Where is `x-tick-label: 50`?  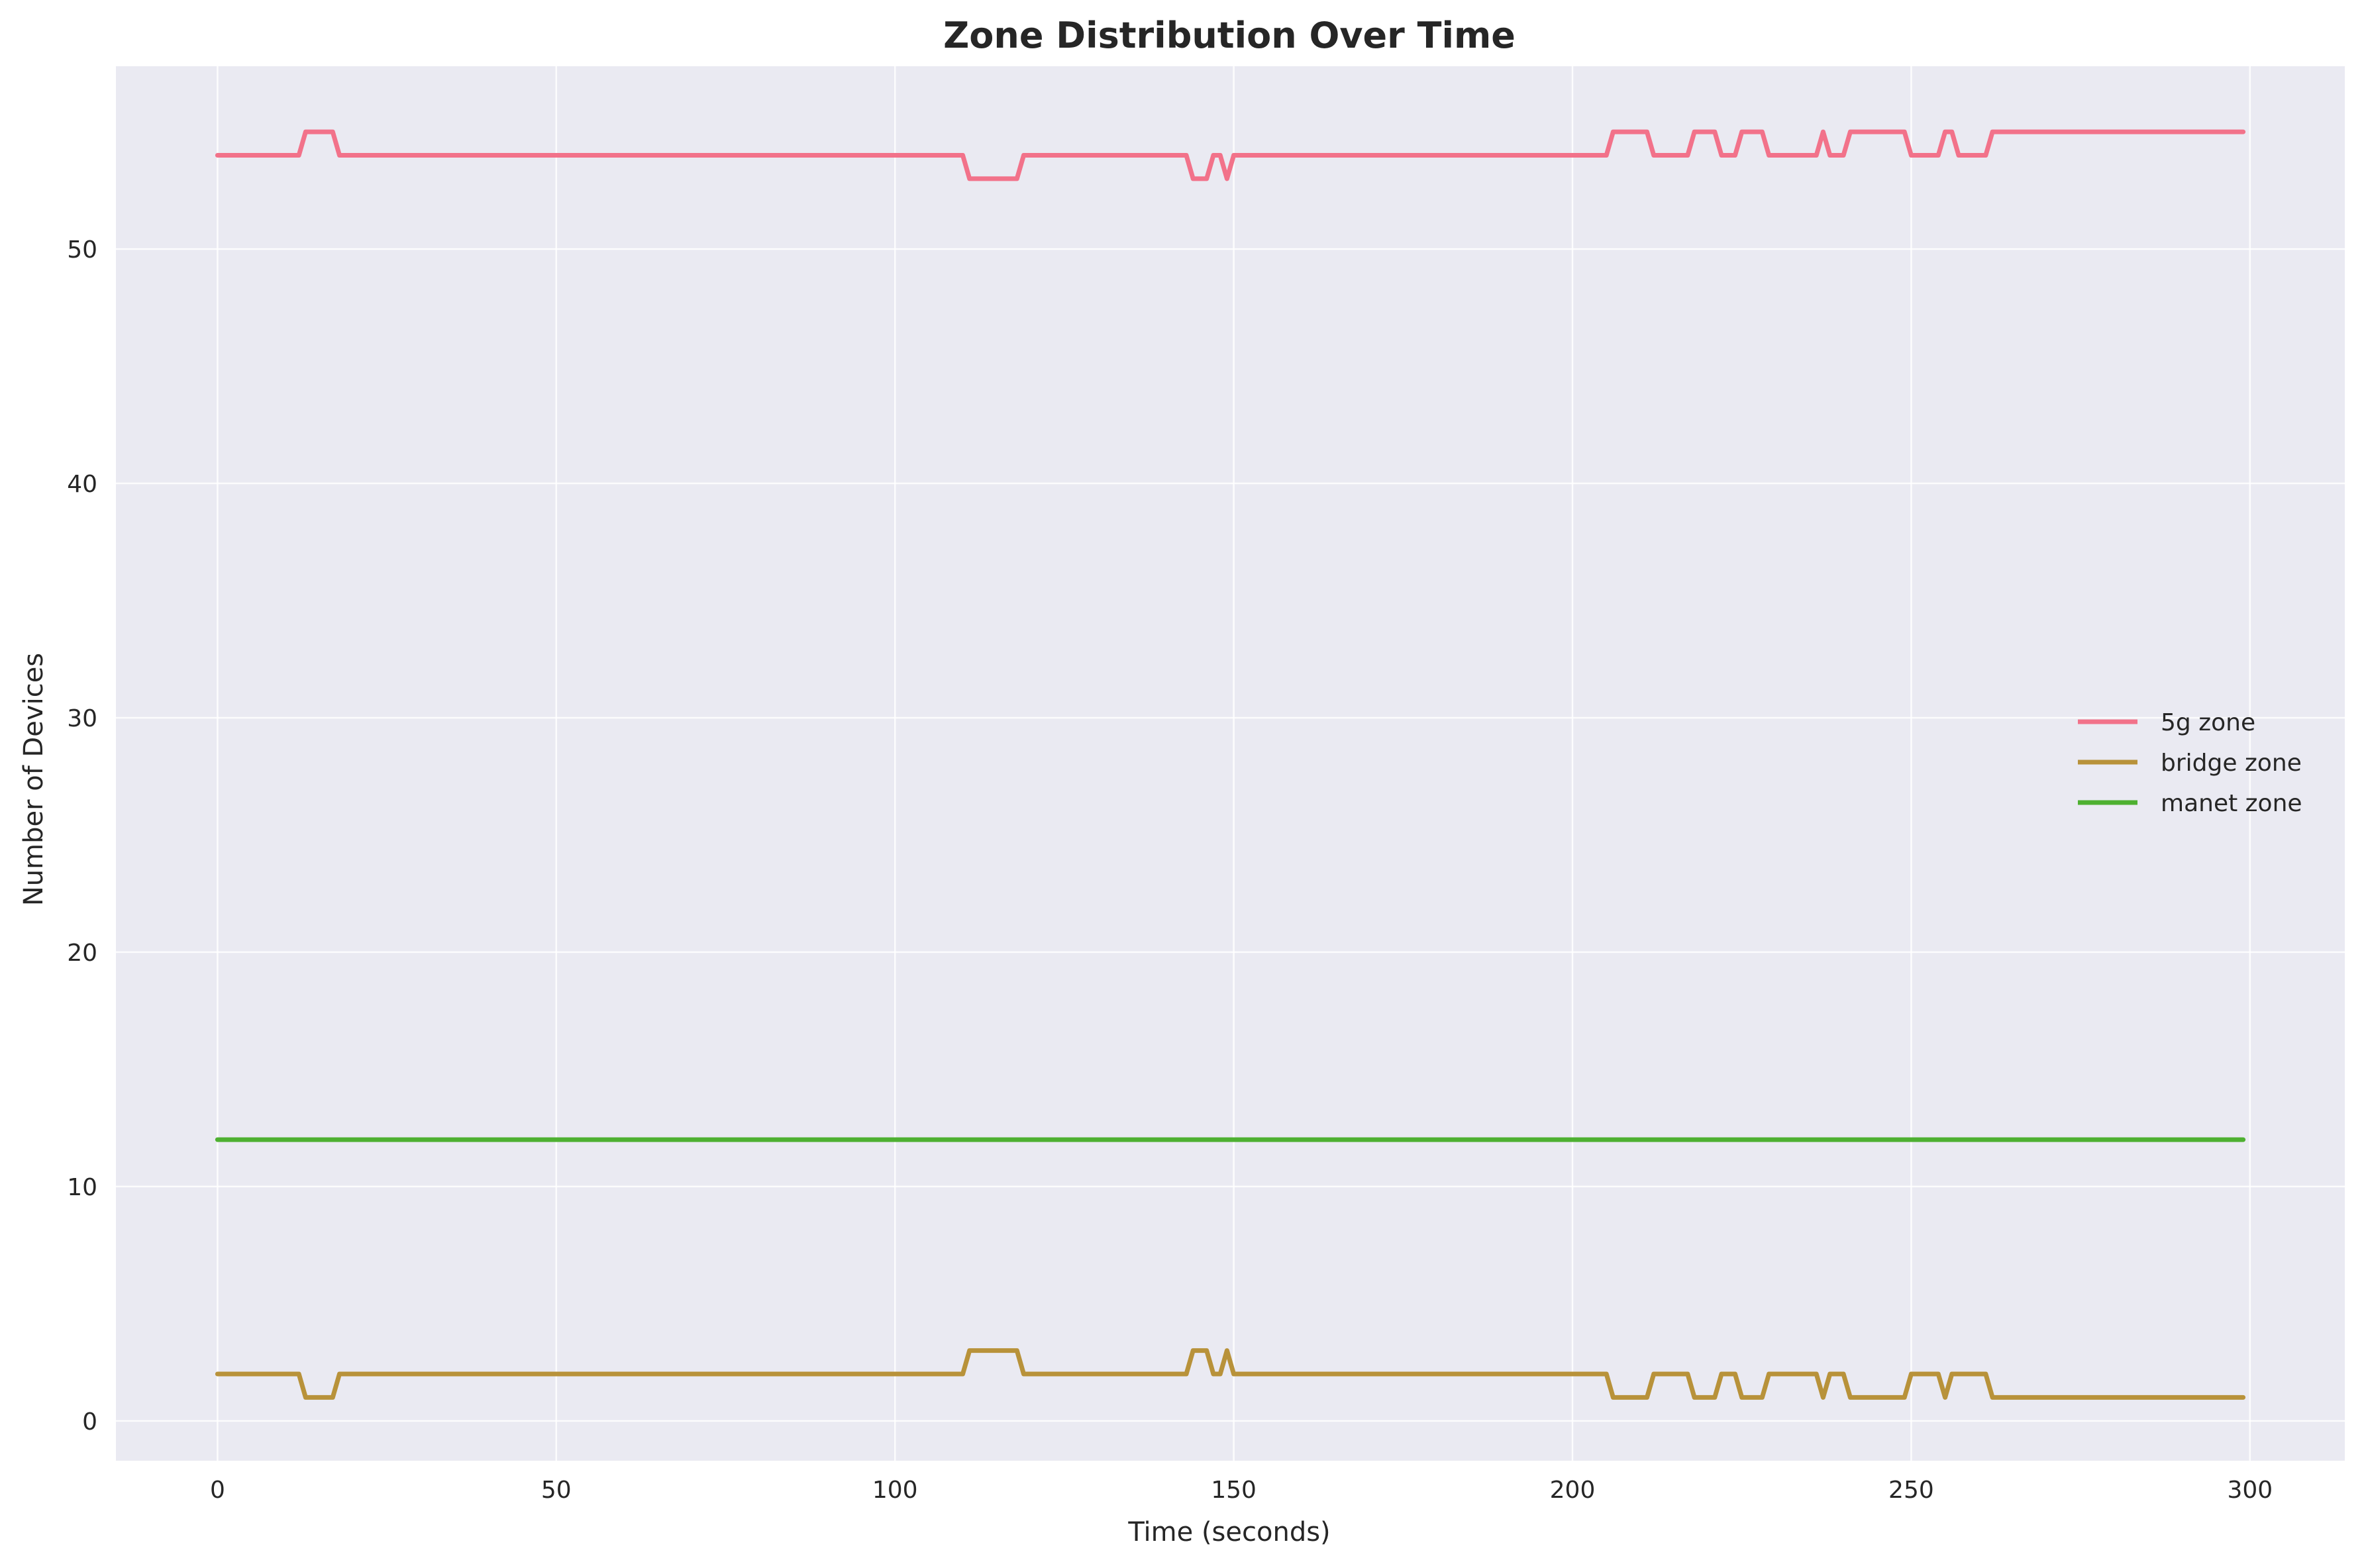
x-tick-label: 50 is located at coordinates (556, 1490).